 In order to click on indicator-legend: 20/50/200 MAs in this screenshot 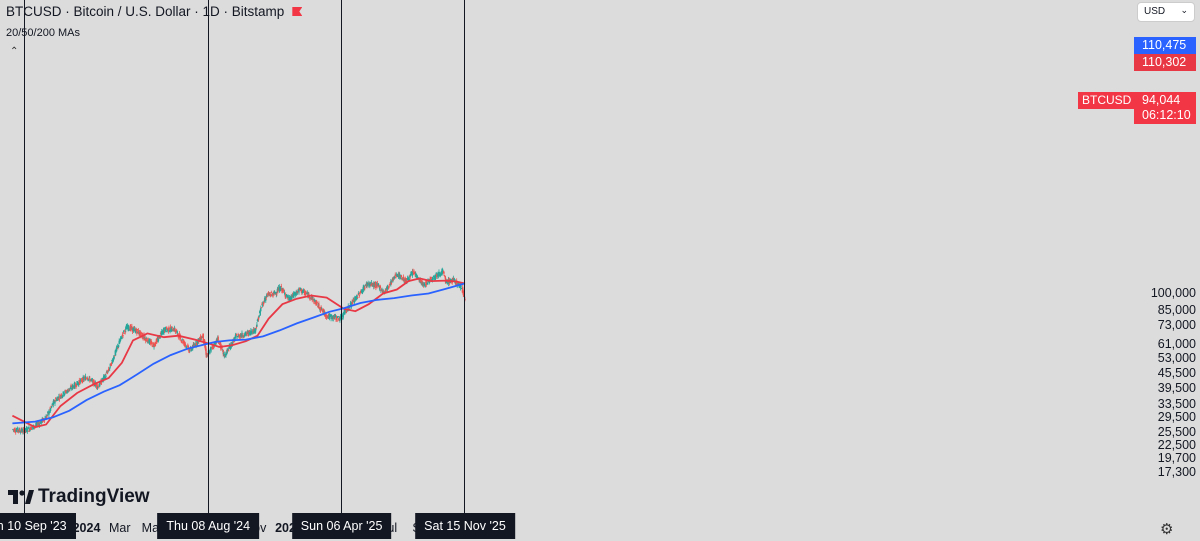, I will do `click(43, 33)`.